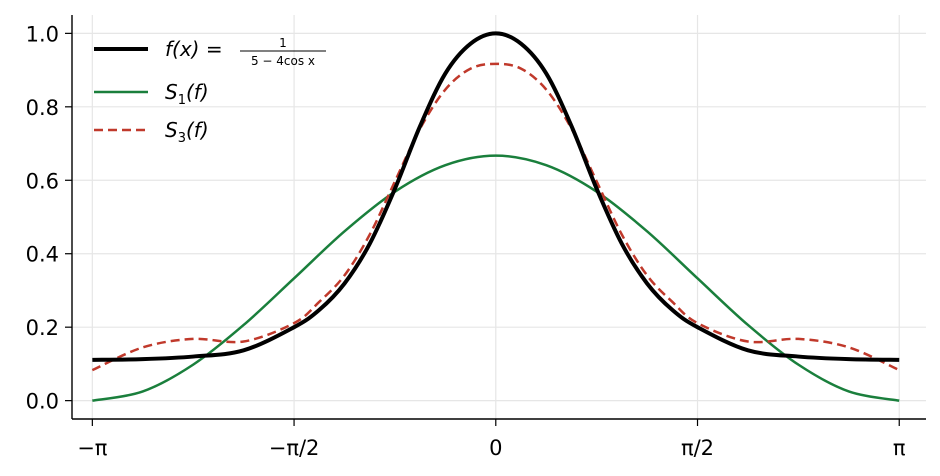 This screenshot has height=476, width=940. Describe the element at coordinates (42, 34) in the screenshot. I see `y-tick-label-5: 1.0` at that location.